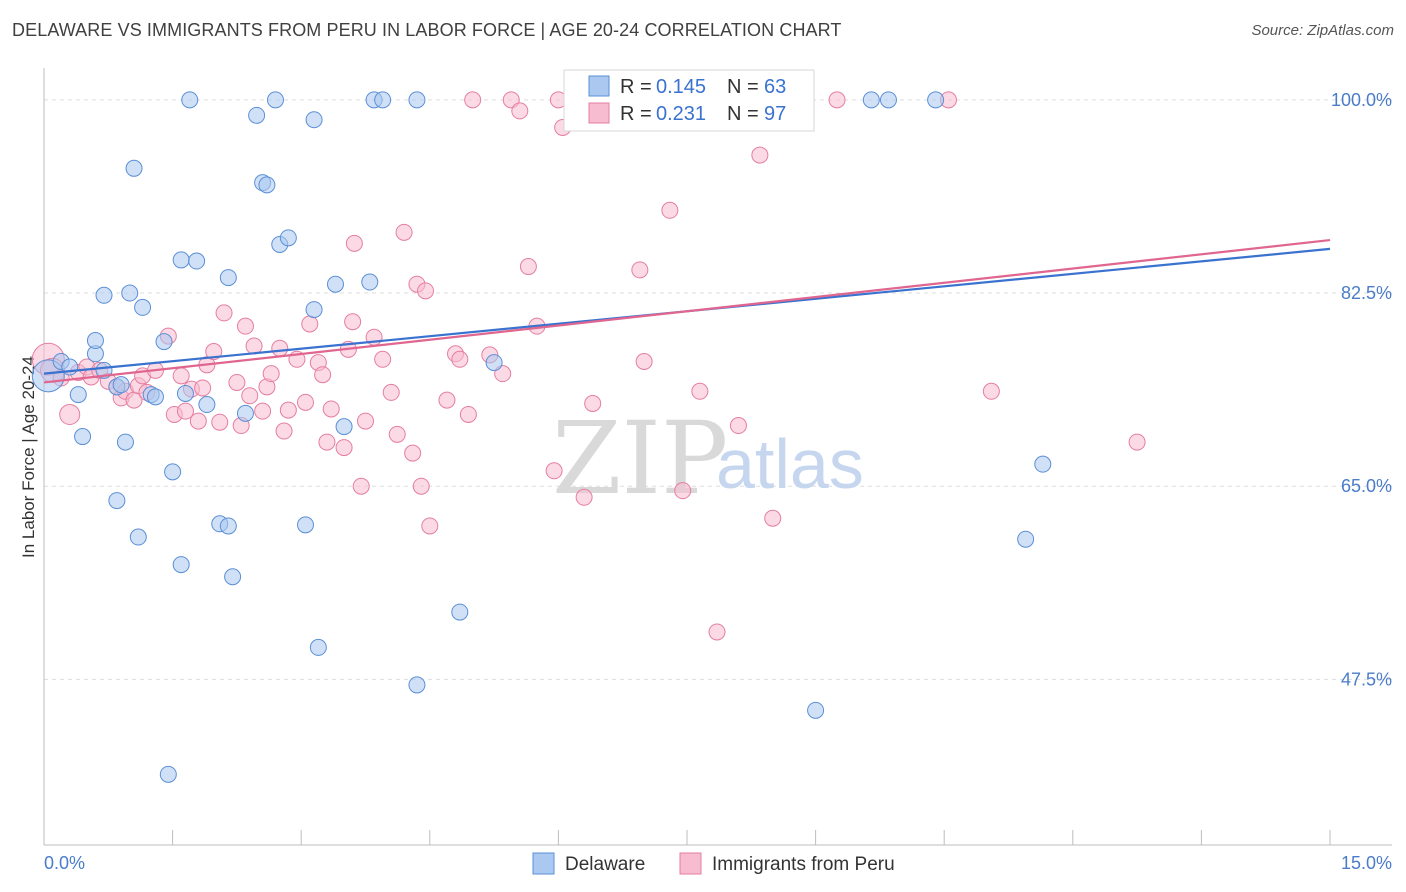  I want to click on y-tick-labels: 47.5% 65.0% 82.5% 100.0%, so click(1361, 390).